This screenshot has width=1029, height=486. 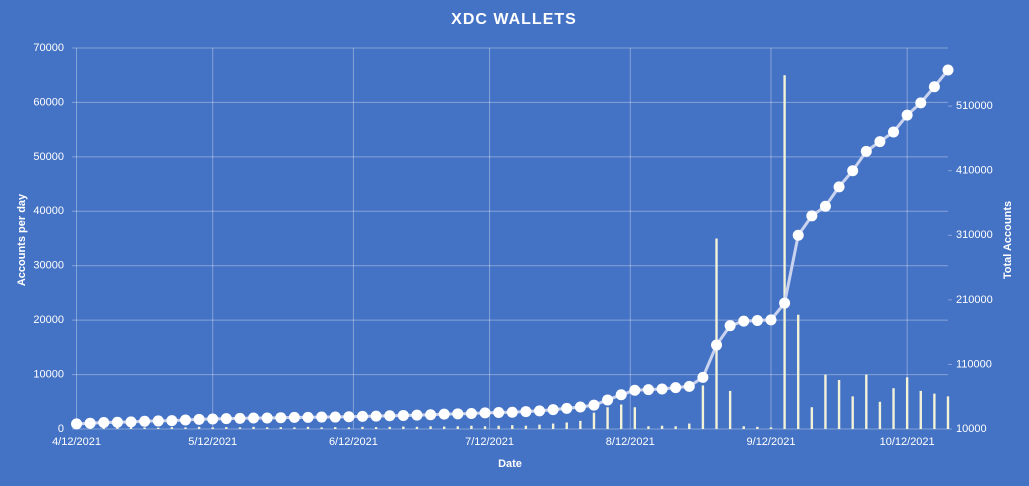 I want to click on x-axis-title: Date, so click(x=510, y=464).